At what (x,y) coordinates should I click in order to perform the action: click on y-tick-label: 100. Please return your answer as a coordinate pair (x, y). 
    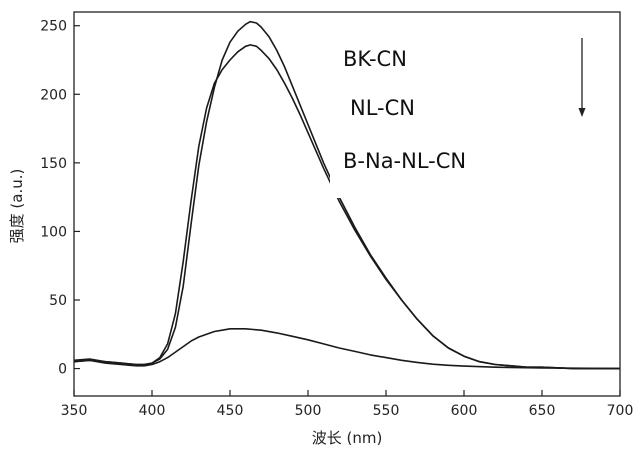
    Looking at the image, I should click on (53, 232).